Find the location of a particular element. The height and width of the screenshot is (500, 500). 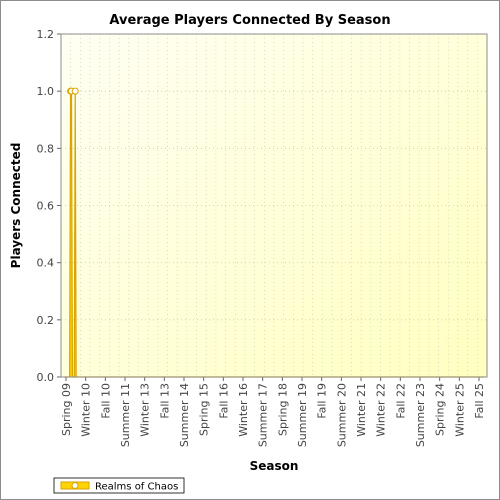

y-tick-label: 0.6 is located at coordinates (46, 206).